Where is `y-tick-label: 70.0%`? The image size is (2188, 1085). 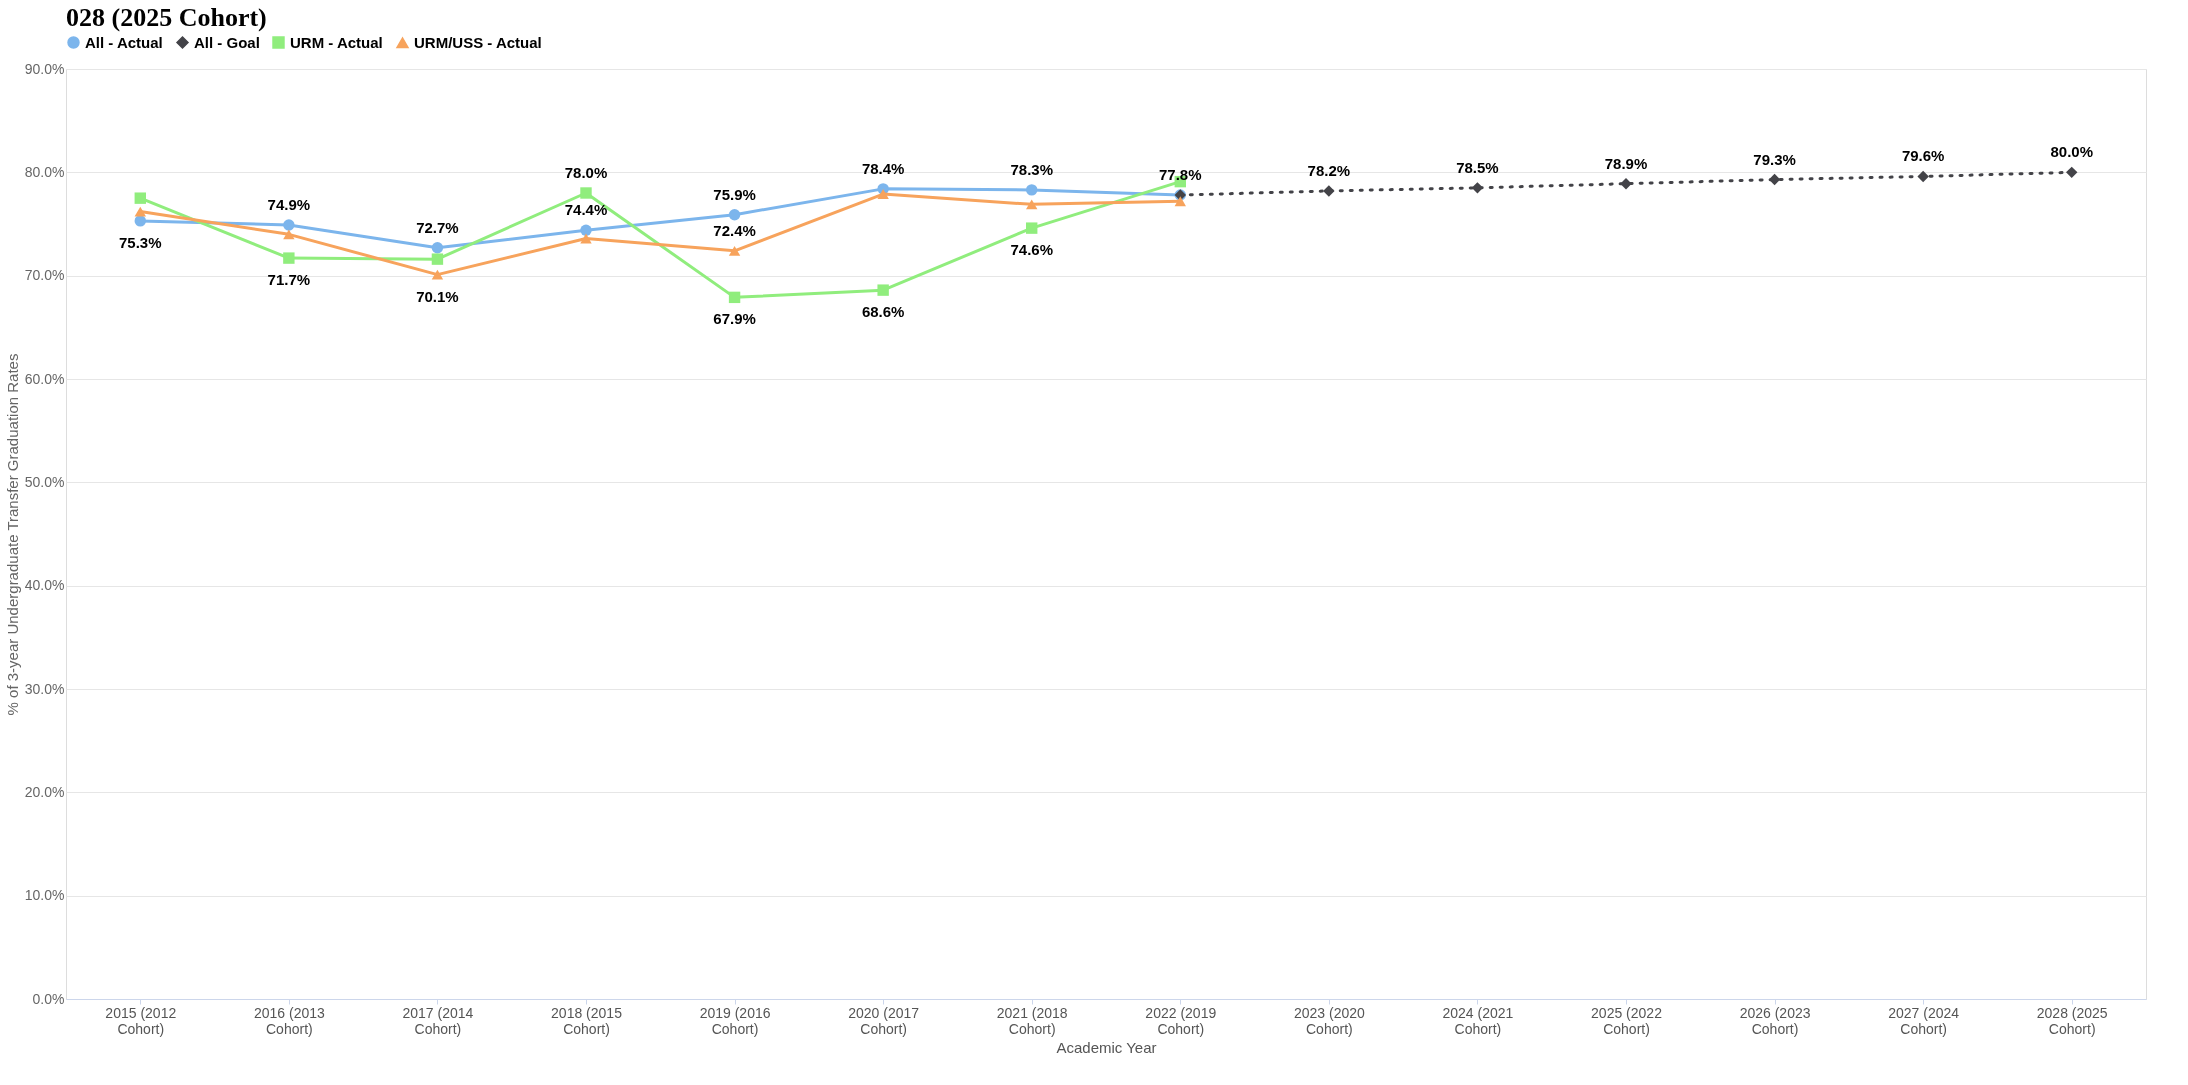 y-tick-label: 70.0% is located at coordinates (44, 275).